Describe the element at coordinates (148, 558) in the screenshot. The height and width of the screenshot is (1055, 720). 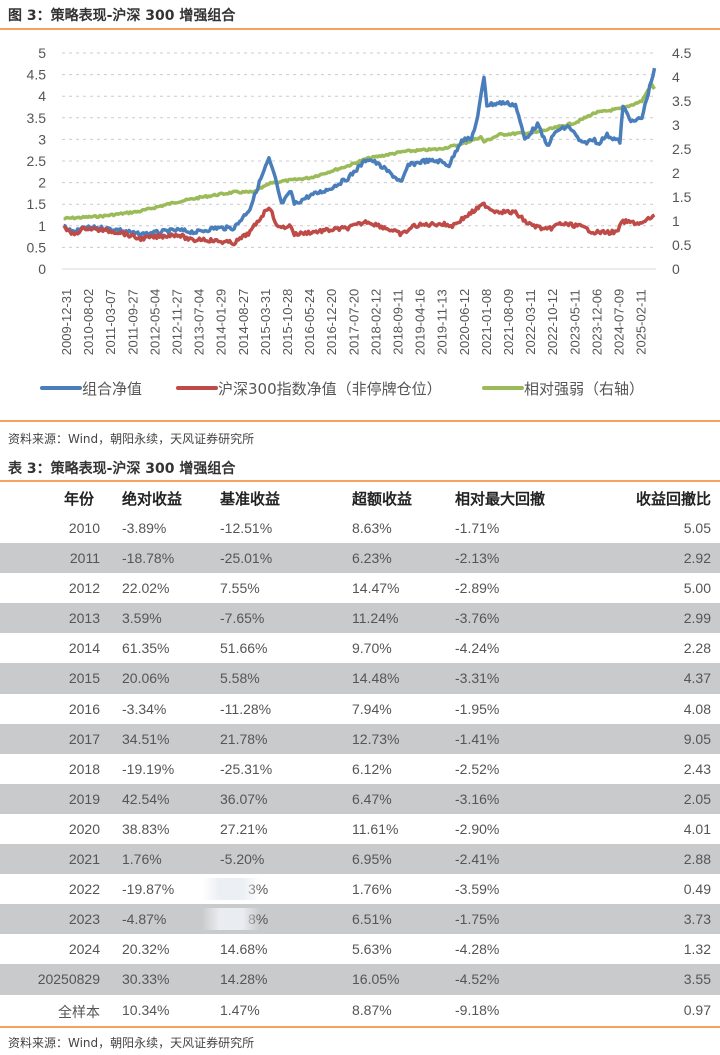
I see `table-cell: -18.78%` at that location.